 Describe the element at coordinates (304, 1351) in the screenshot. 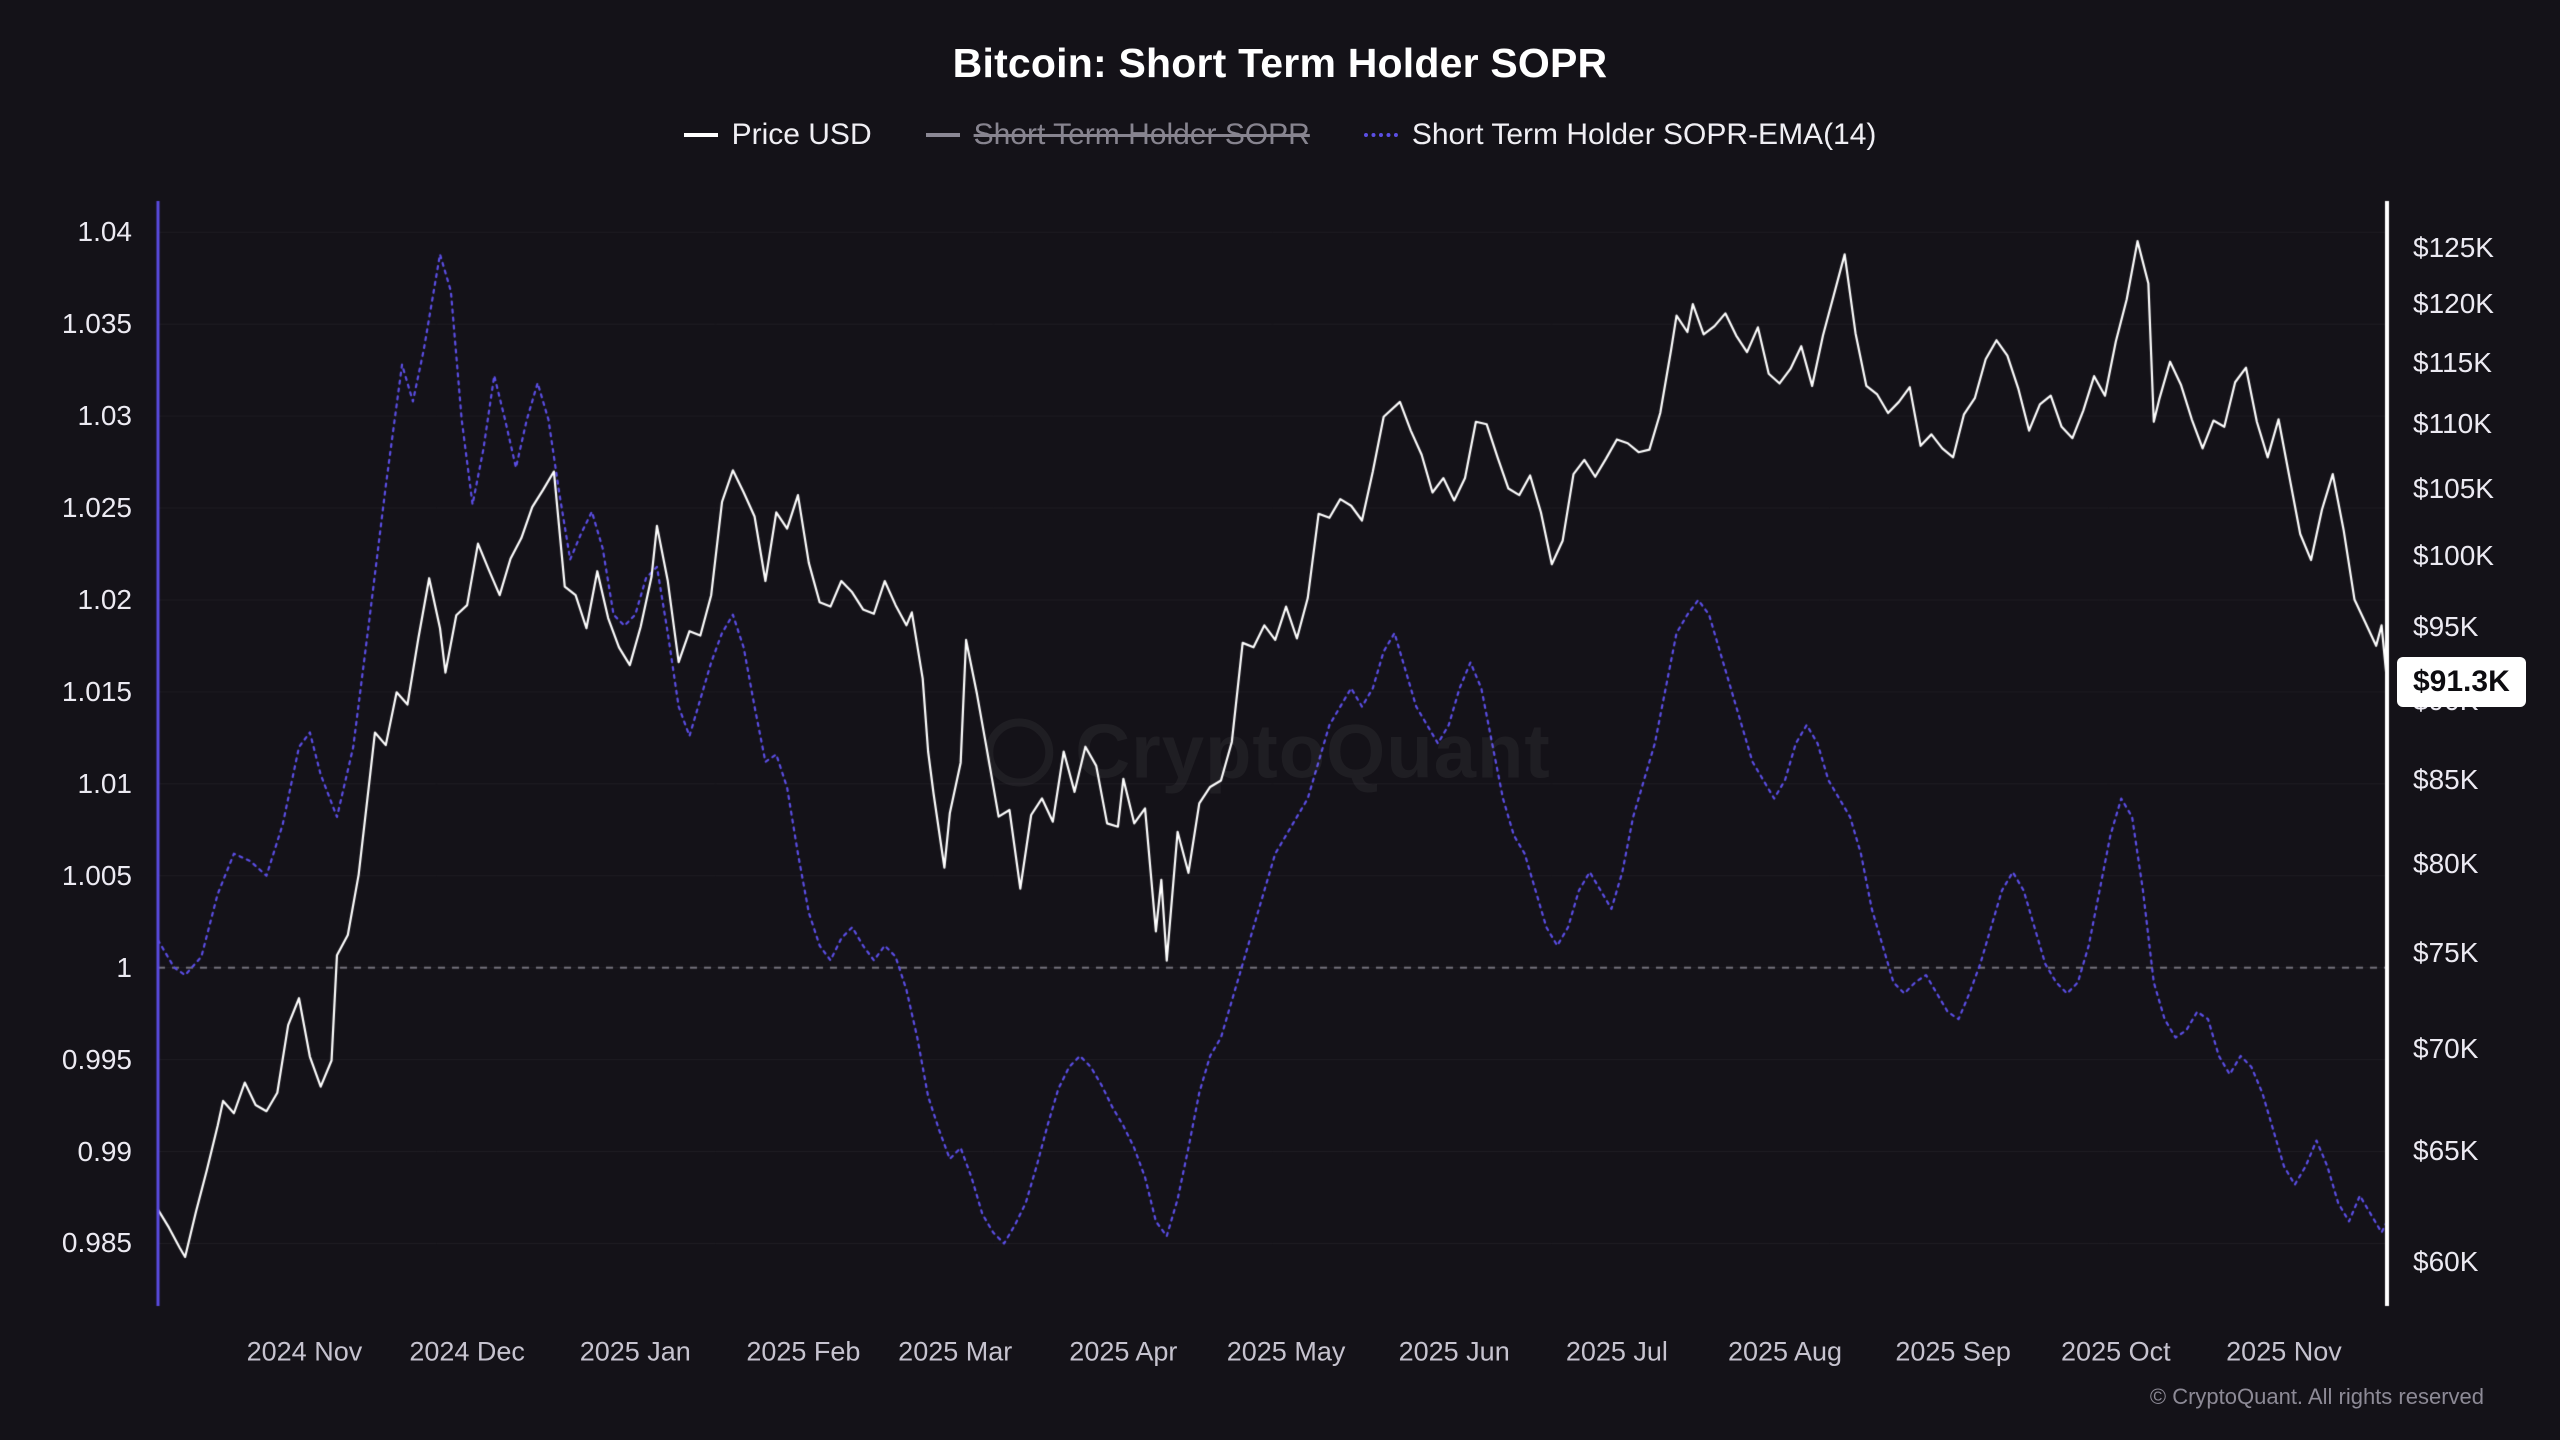

I see `x-axis-tick: 2024 Nov` at that location.